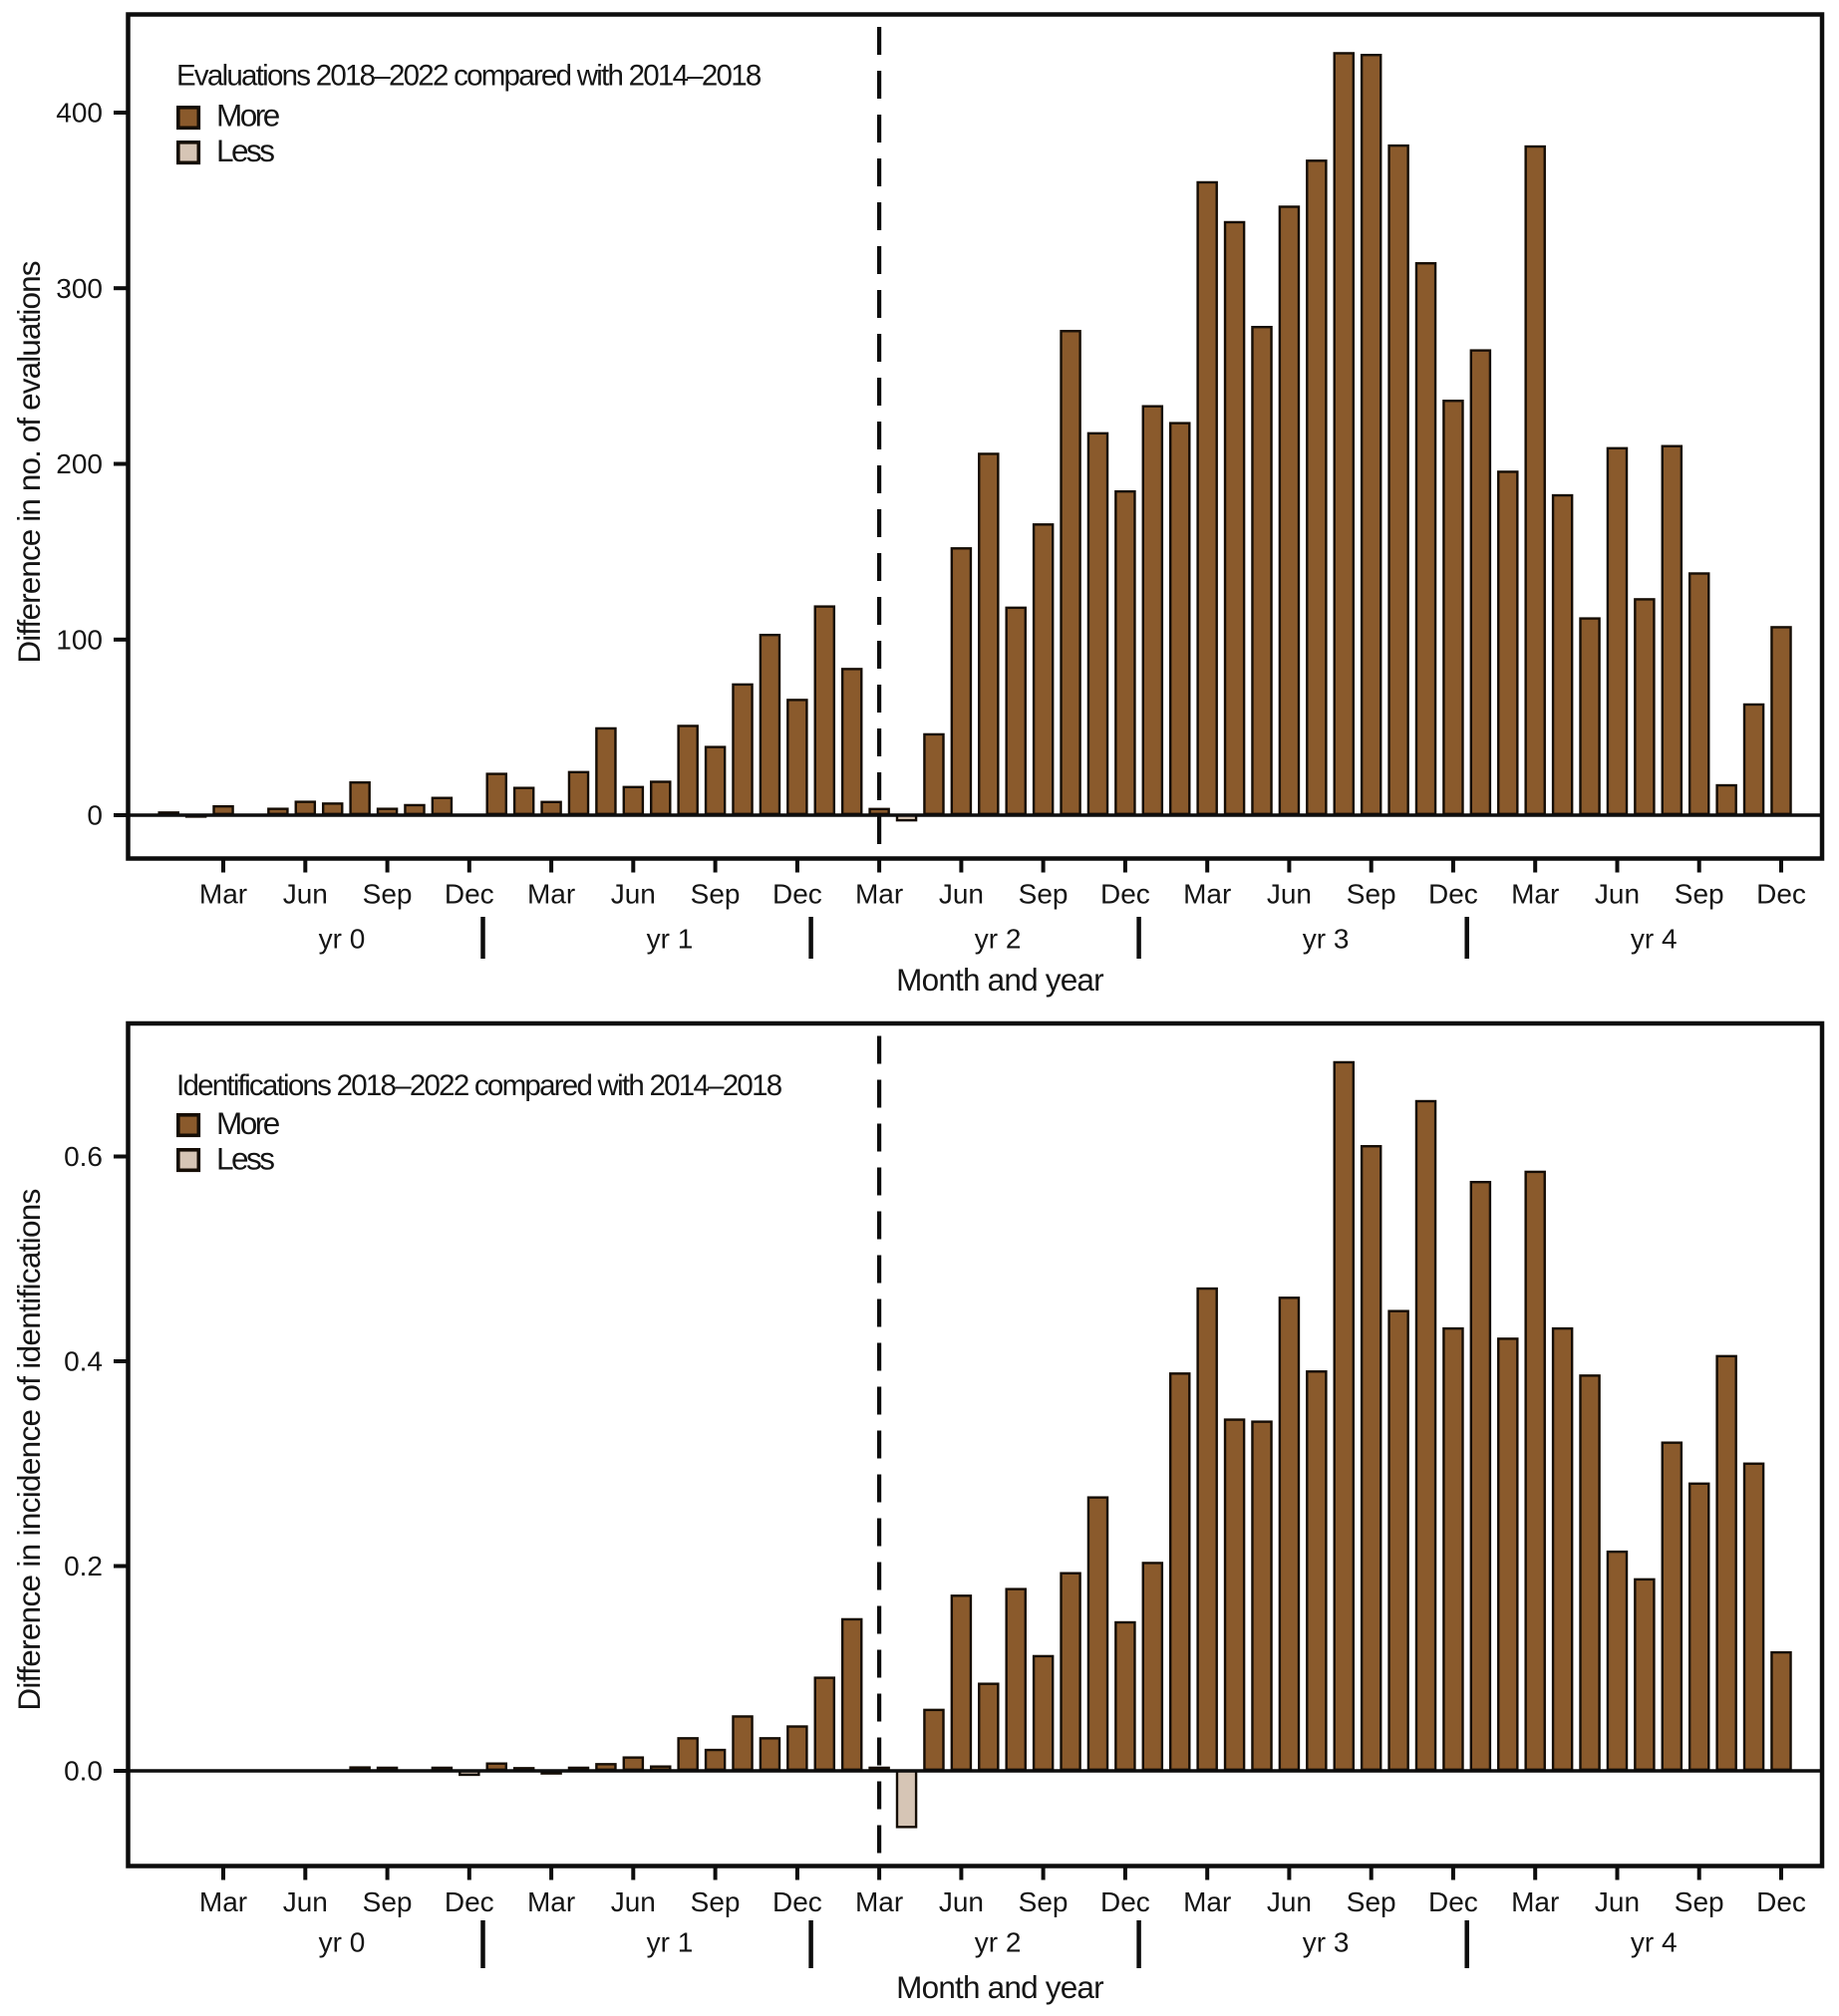 The image size is (1839, 2016). What do you see at coordinates (83, 1771) in the screenshot?
I see `svg-text: 0.0` at bounding box center [83, 1771].